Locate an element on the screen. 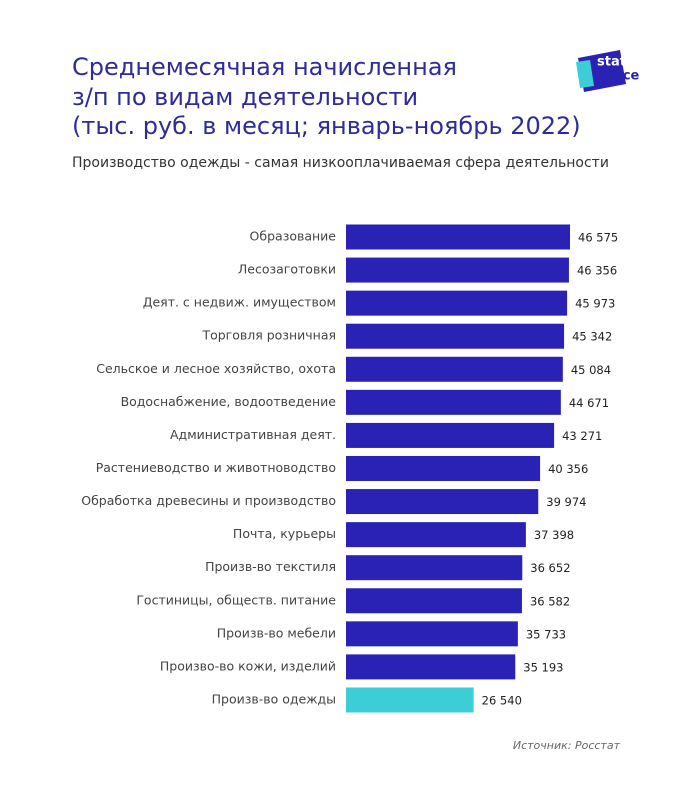 The image size is (692, 800). value-label: 35 193 is located at coordinates (543, 667).